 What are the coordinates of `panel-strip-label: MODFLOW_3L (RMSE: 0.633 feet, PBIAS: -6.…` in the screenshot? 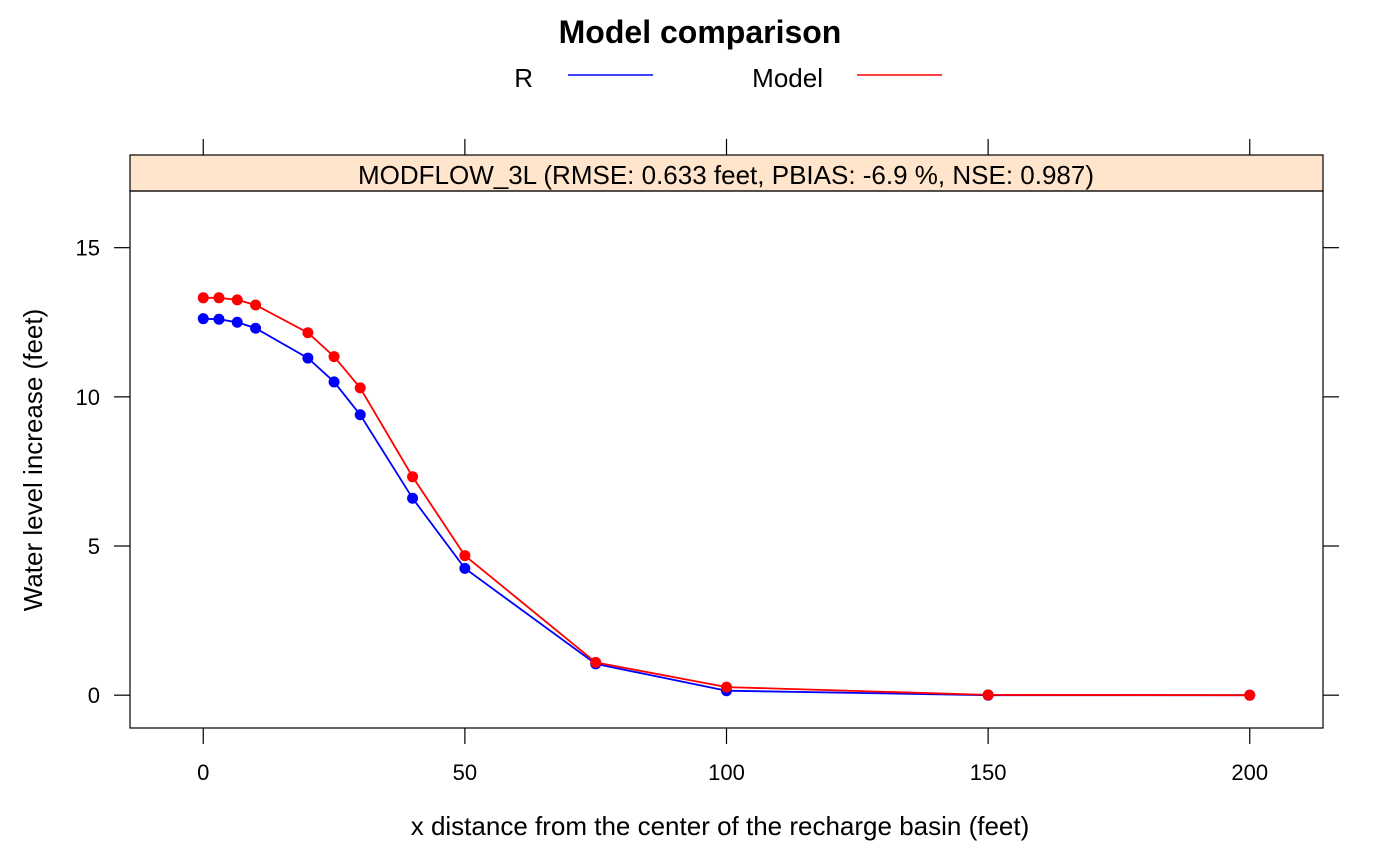 It's located at (726, 175).